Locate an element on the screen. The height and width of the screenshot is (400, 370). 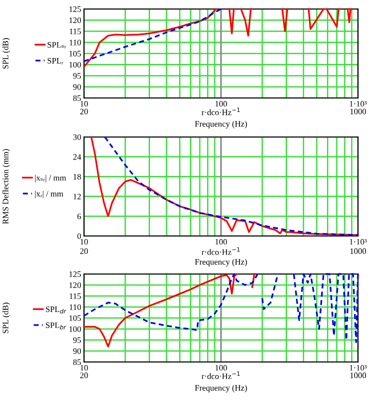
legend-label: |xₛᵣ| / mm is located at coordinates (50, 178).